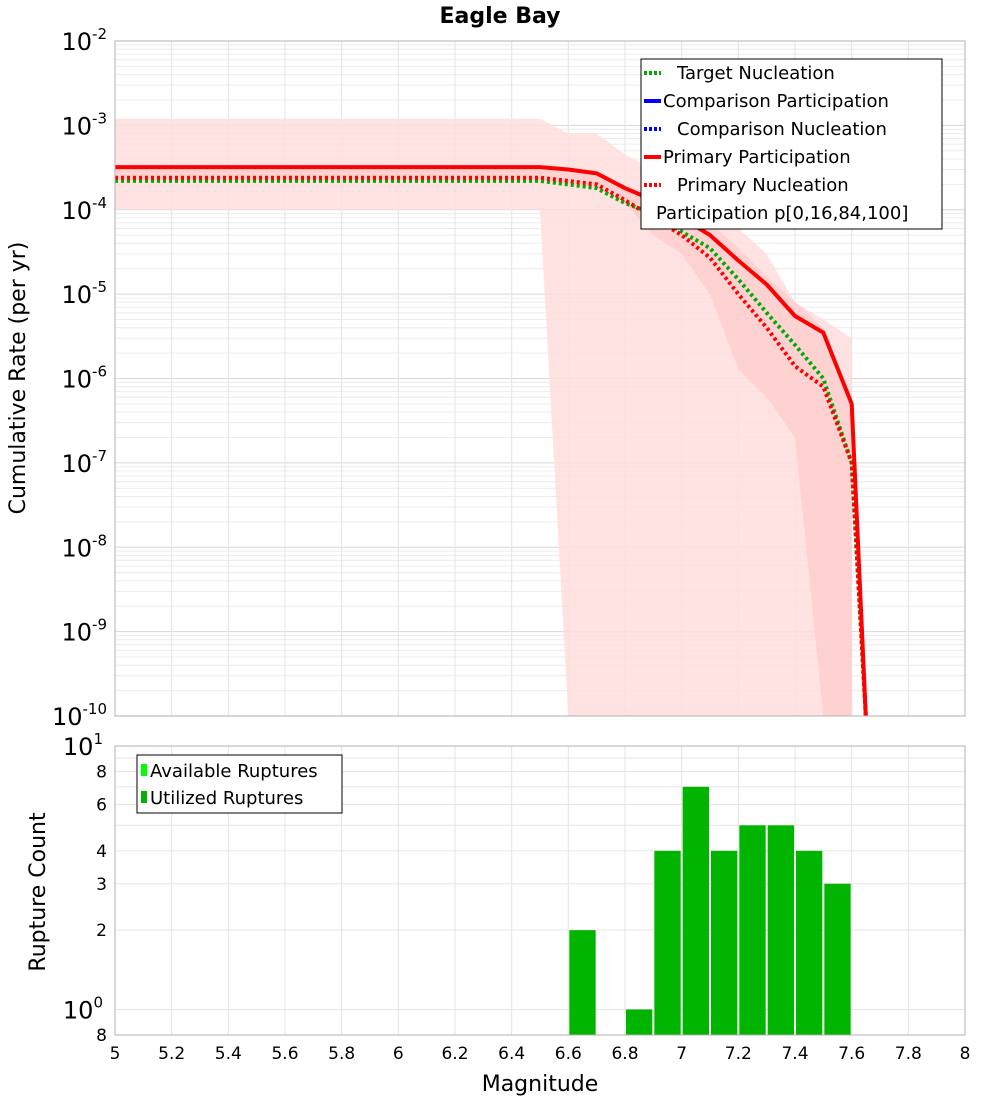 This screenshot has height=1100, width=1000. I want to click on x-tick-label: 7.2, so click(738, 1054).